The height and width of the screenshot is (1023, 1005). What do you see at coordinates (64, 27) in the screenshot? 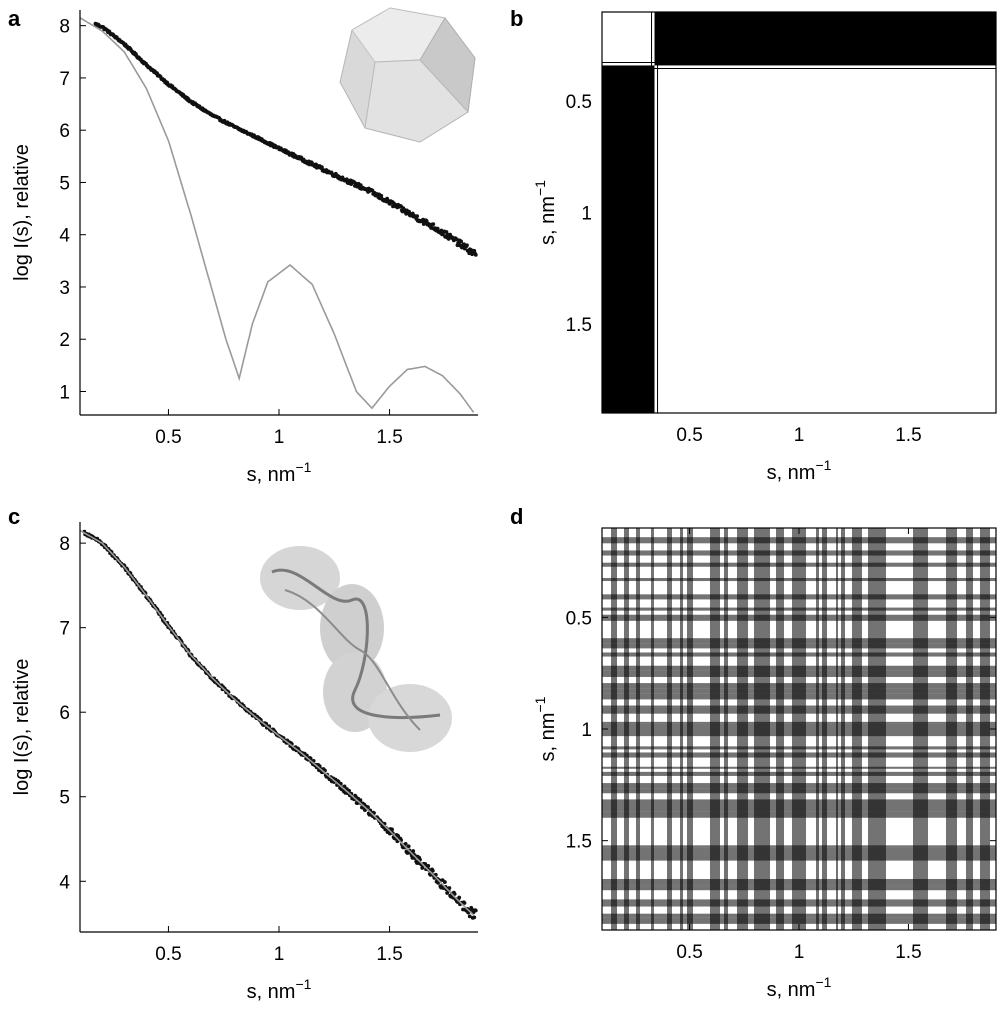
I see `y-tick-label: 8` at bounding box center [64, 27].